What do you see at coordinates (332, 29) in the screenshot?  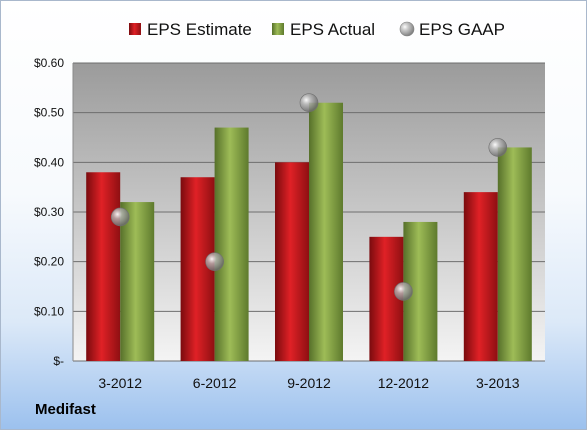 I see `legend-label: EPS Actual` at bounding box center [332, 29].